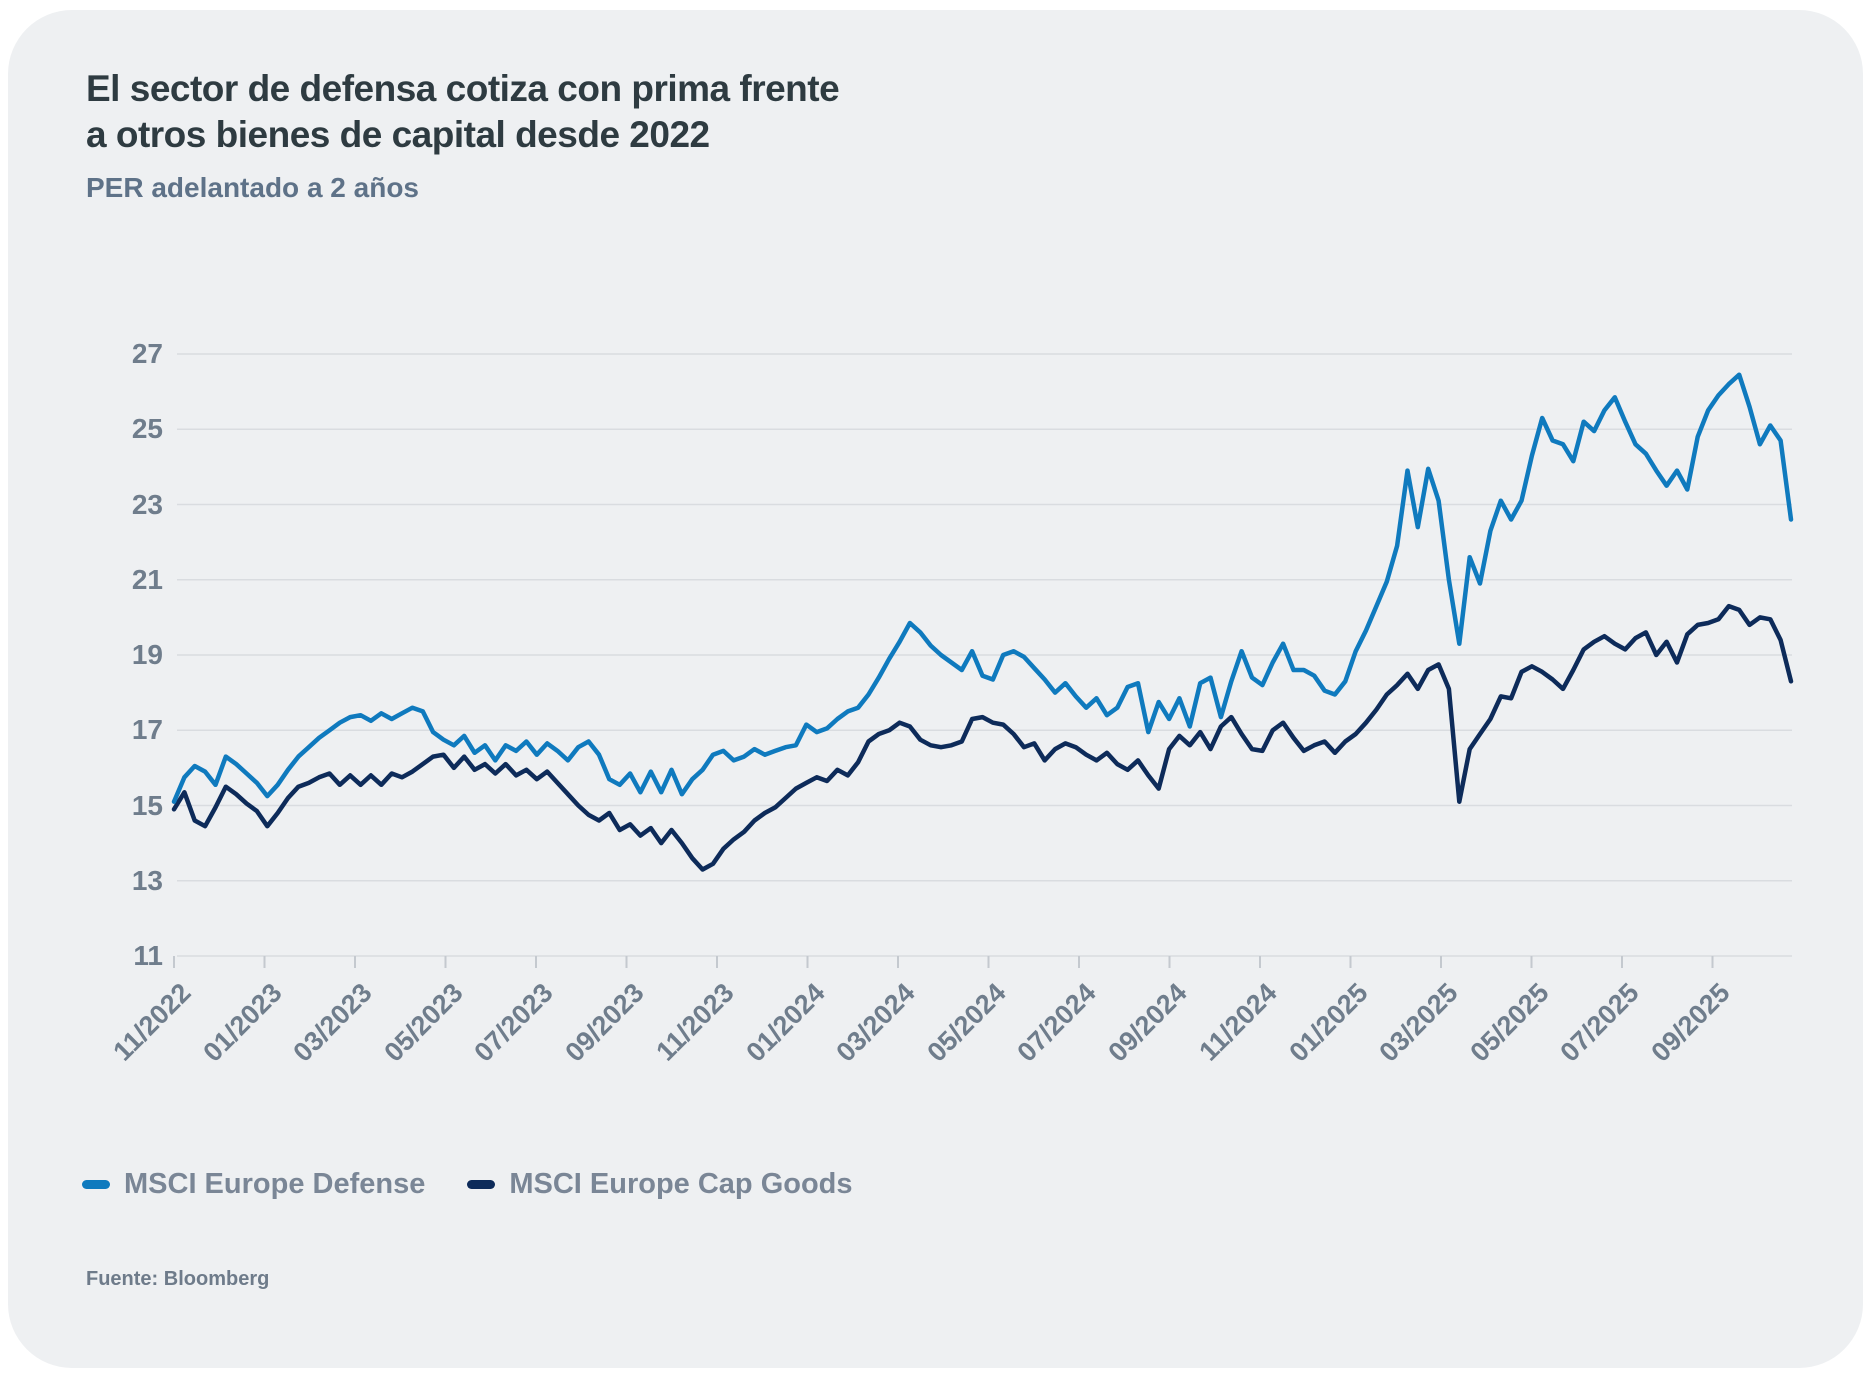 The height and width of the screenshot is (1378, 1871). What do you see at coordinates (147, 429) in the screenshot?
I see `y-axis-label: 25` at bounding box center [147, 429].